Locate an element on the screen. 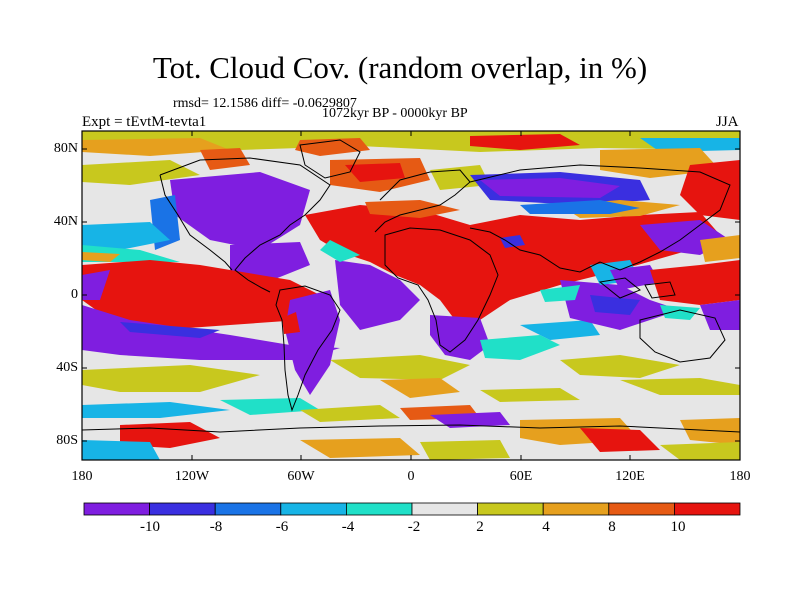 This screenshot has width=800, height=600. coastline-north-america is located at coordinates (245, 225).